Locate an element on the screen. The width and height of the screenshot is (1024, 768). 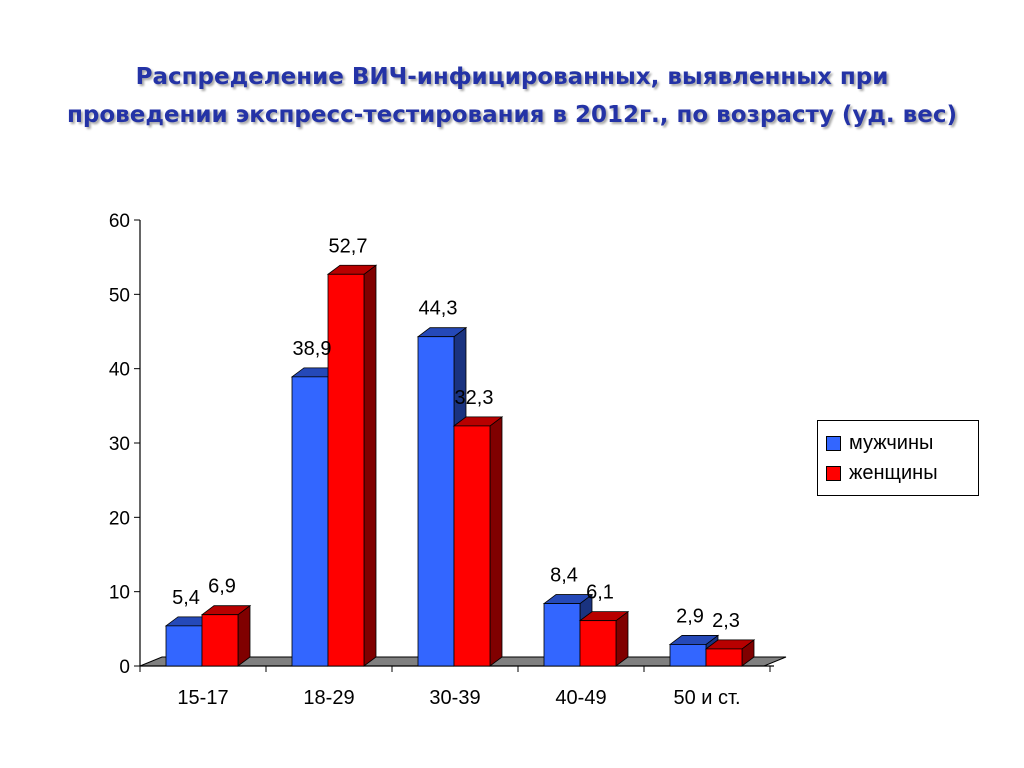
x-axis: 15-17 18-29 30-39 40-49 50 и ст. is located at coordinates (455, 687).